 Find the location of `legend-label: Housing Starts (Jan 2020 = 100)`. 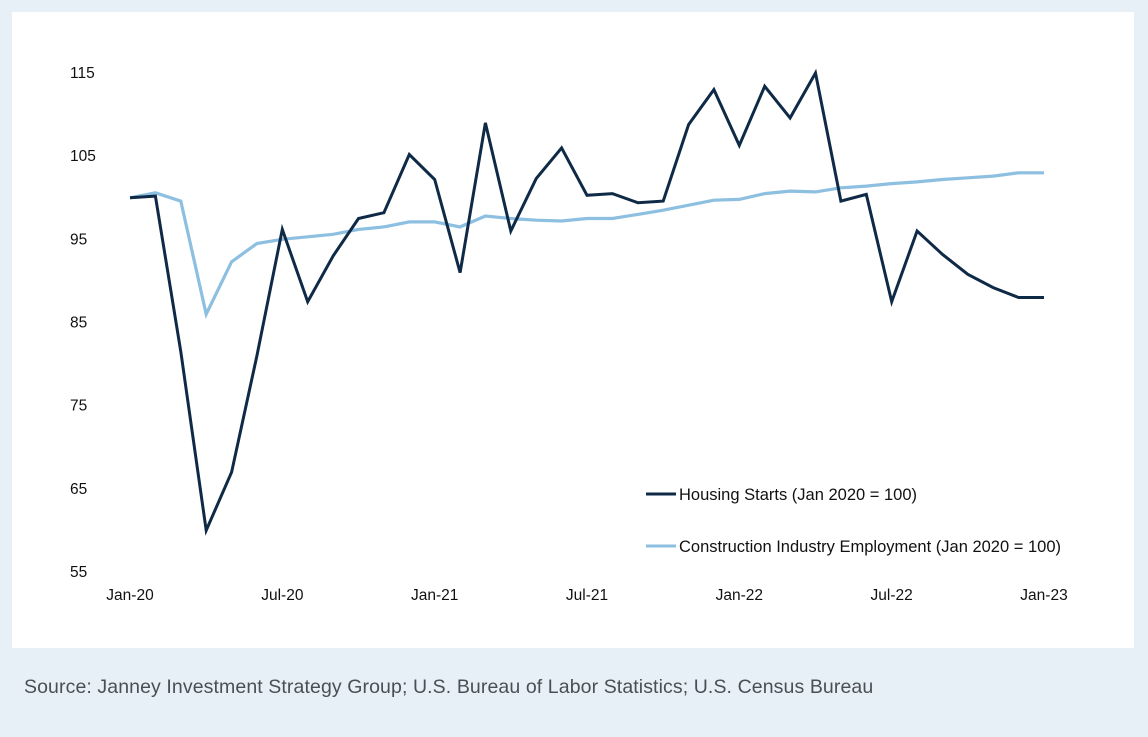

legend-label: Housing Starts (Jan 2020 = 100) is located at coordinates (798, 495).